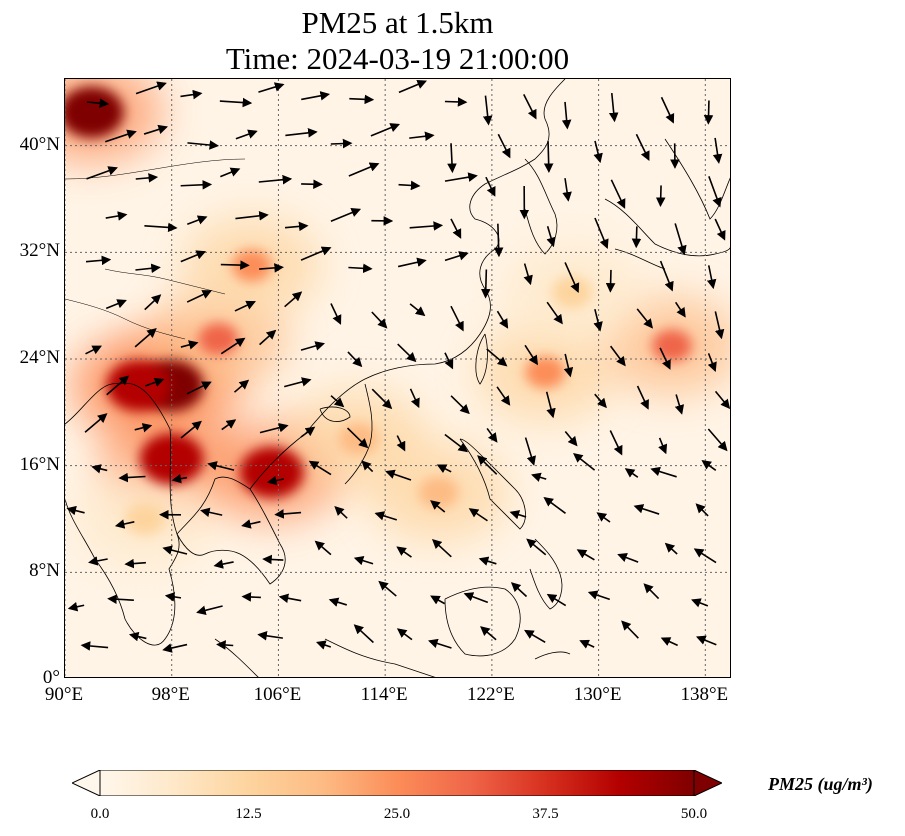  Describe the element at coordinates (39, 357) in the screenshot. I see `latitude-tick-label: 24°N` at that location.